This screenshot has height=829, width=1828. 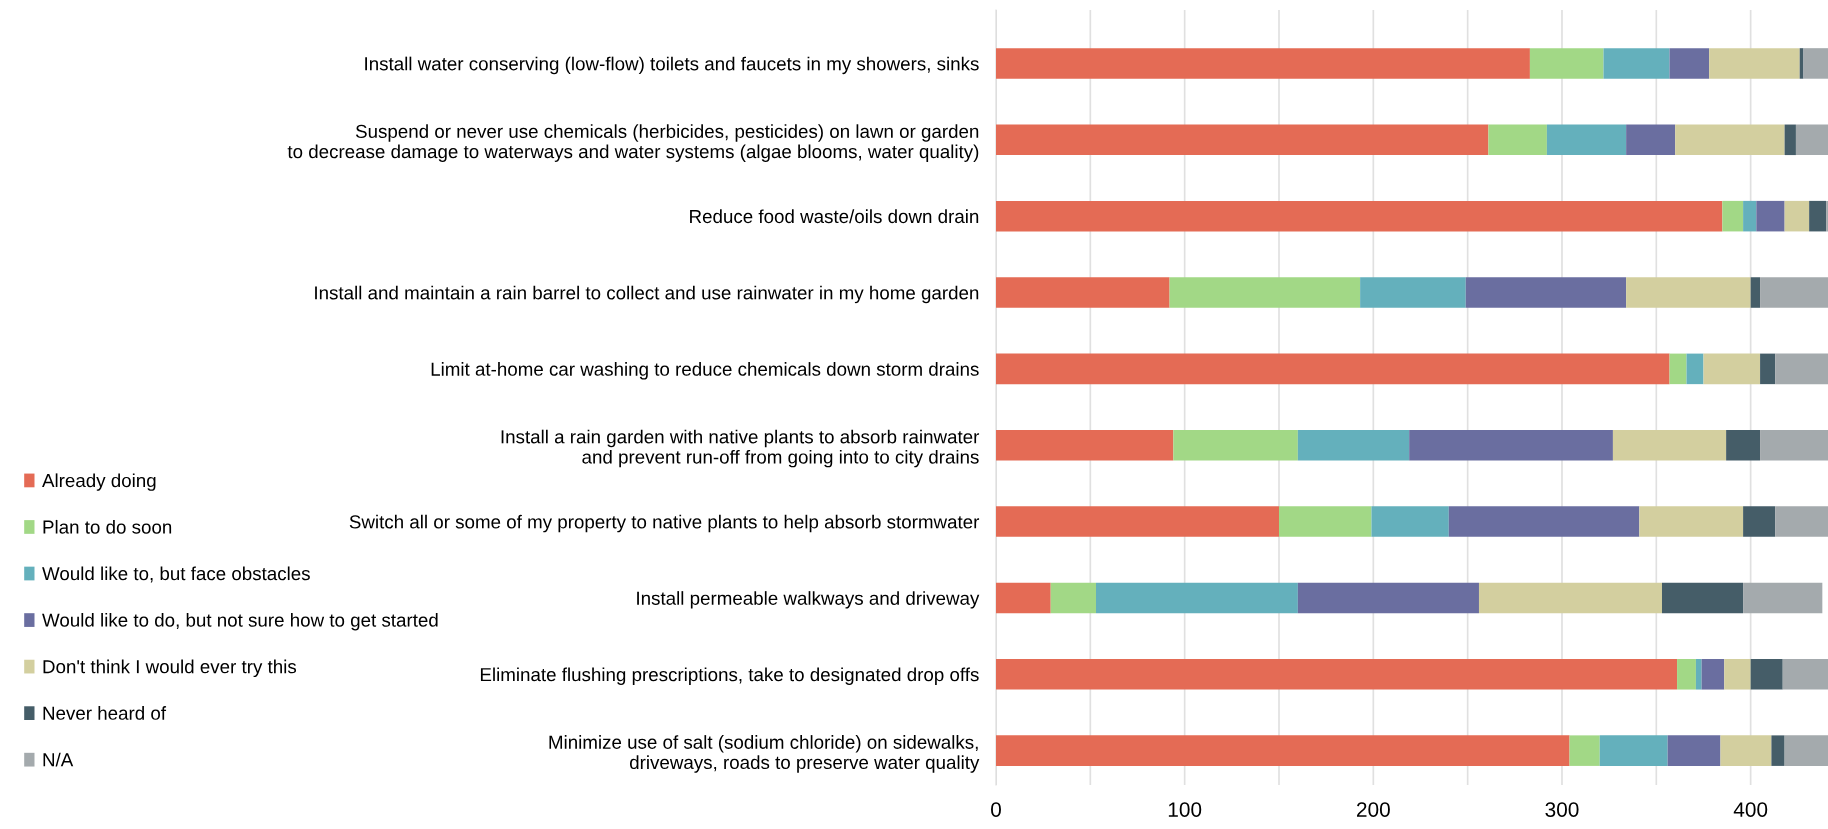 What do you see at coordinates (729, 676) in the screenshot?
I see `y-tick-label: Eliminate flushing prescriptions, take to designated drop offs` at bounding box center [729, 676].